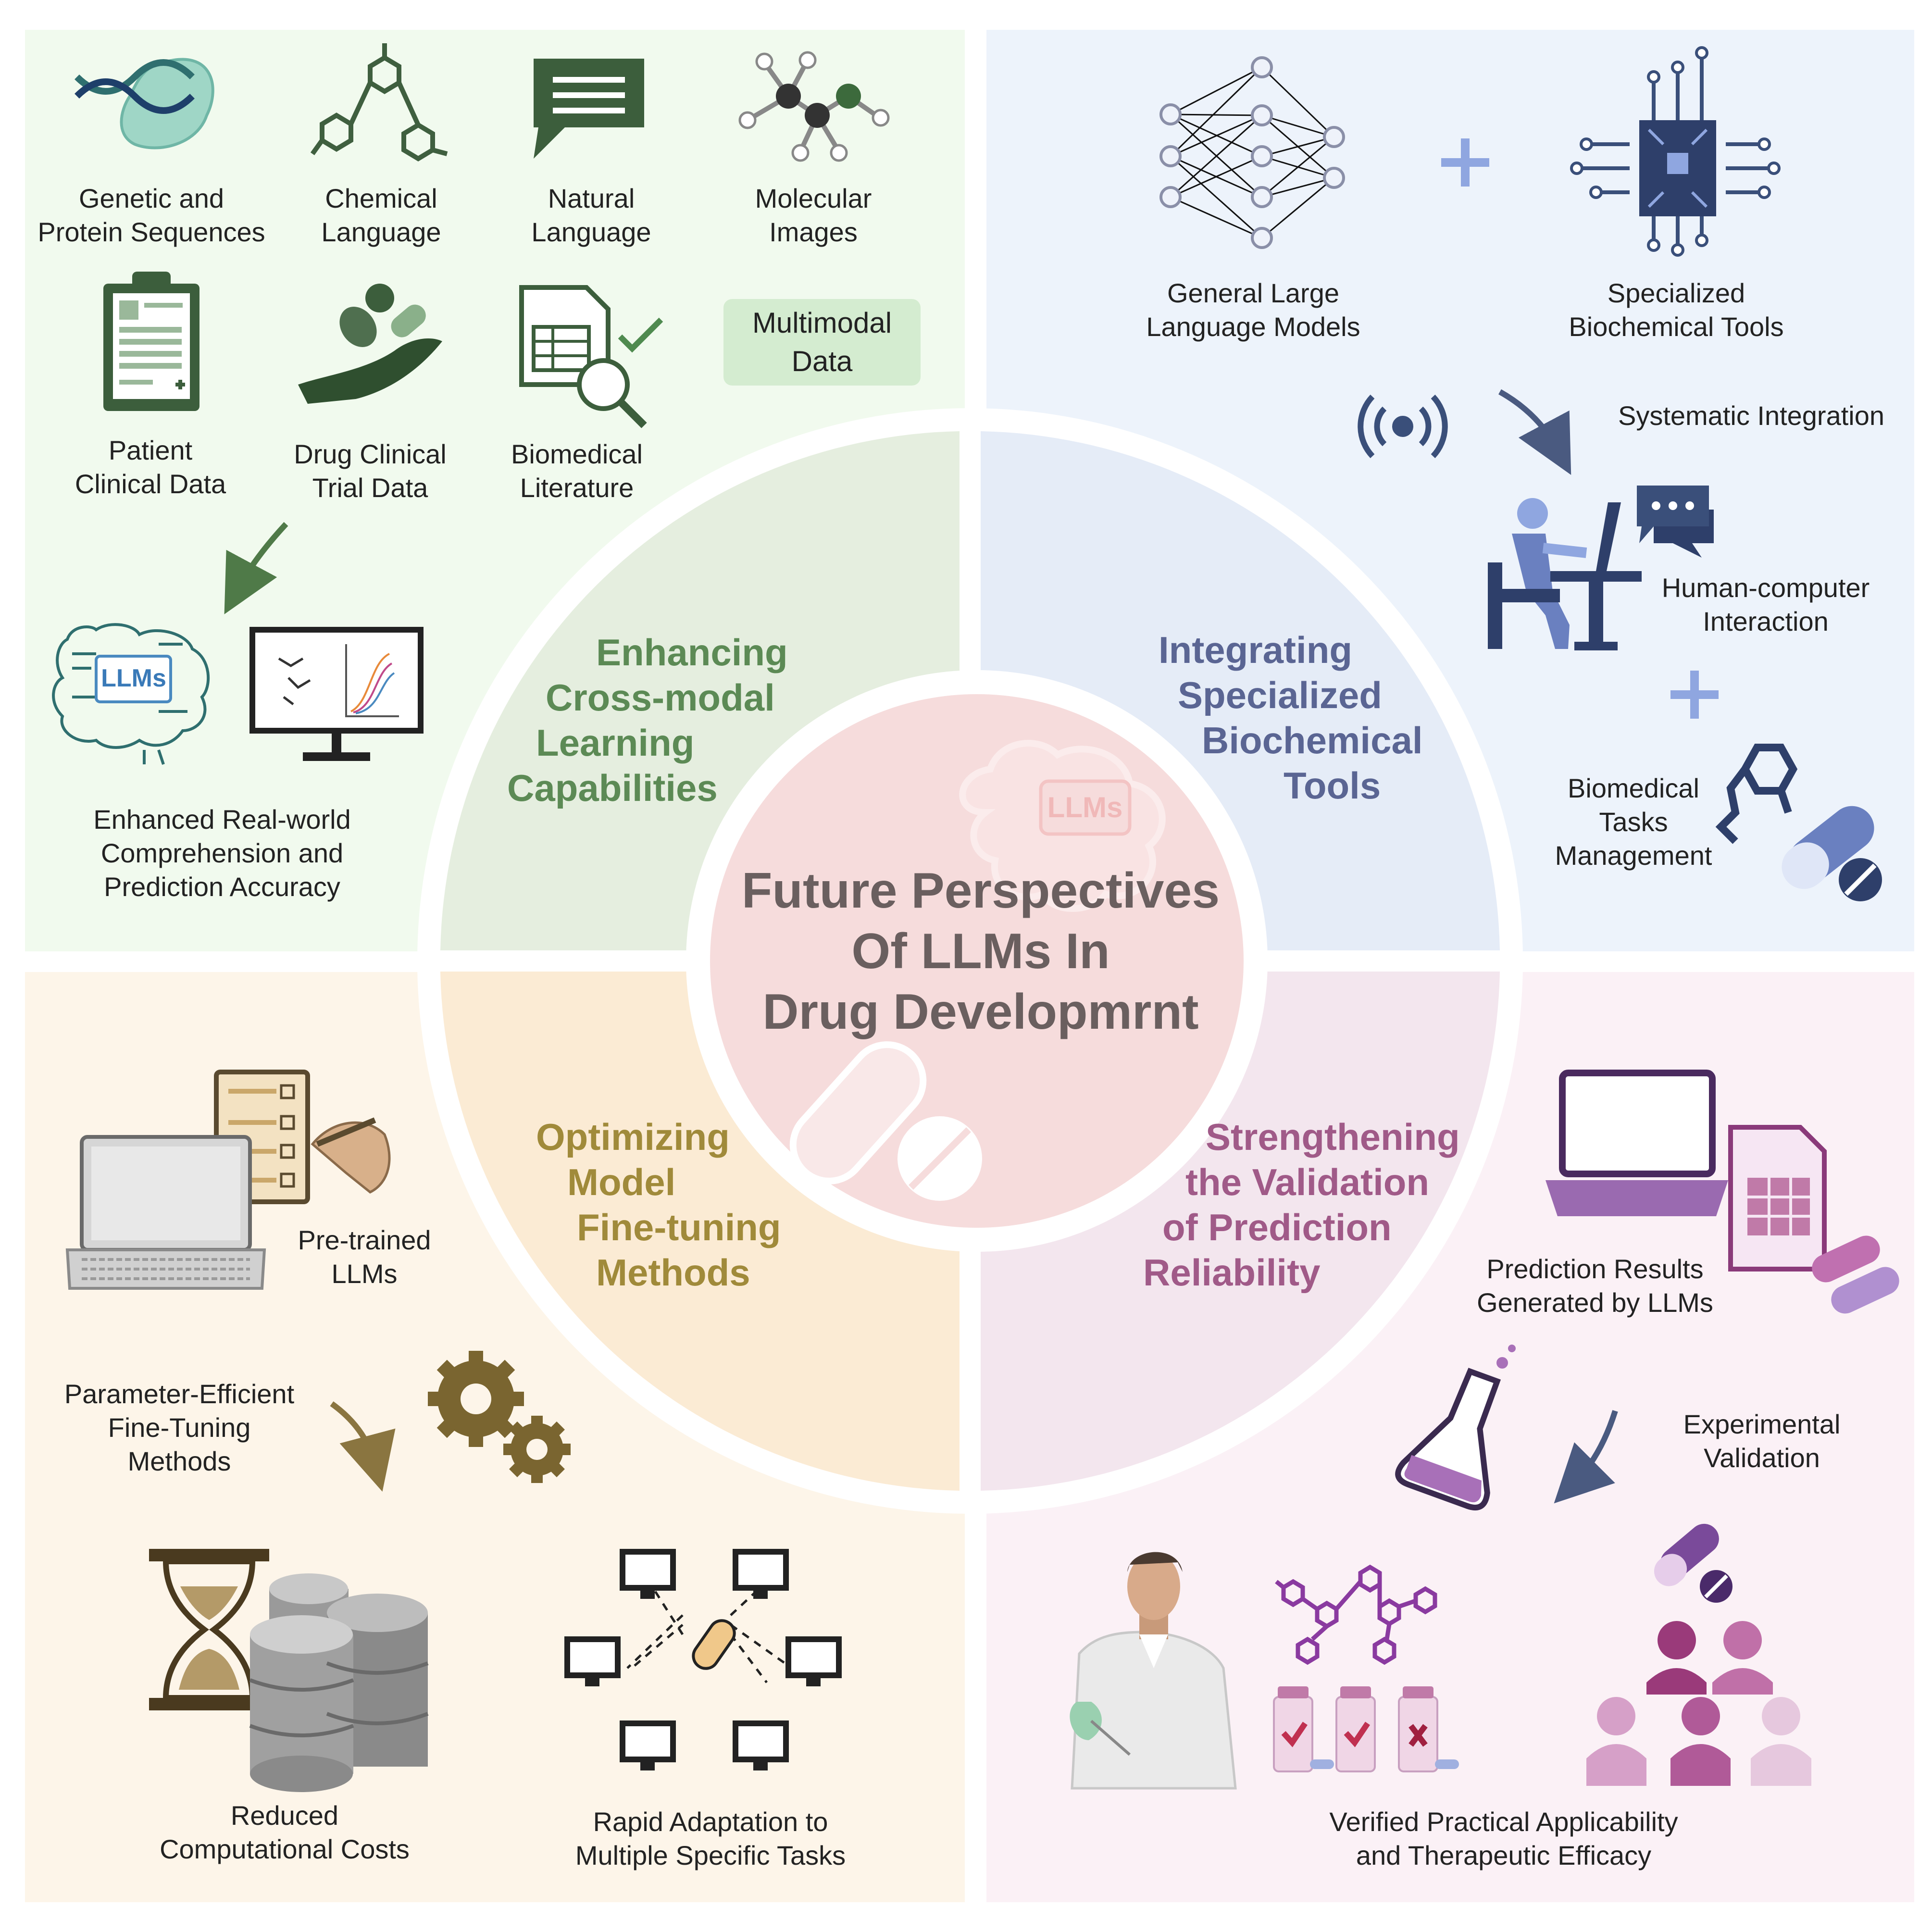 The image size is (1932, 1932). I want to click on theme-title-fine-tuning: Optimizing Model Fine-tuning Methods, so click(659, 1205).